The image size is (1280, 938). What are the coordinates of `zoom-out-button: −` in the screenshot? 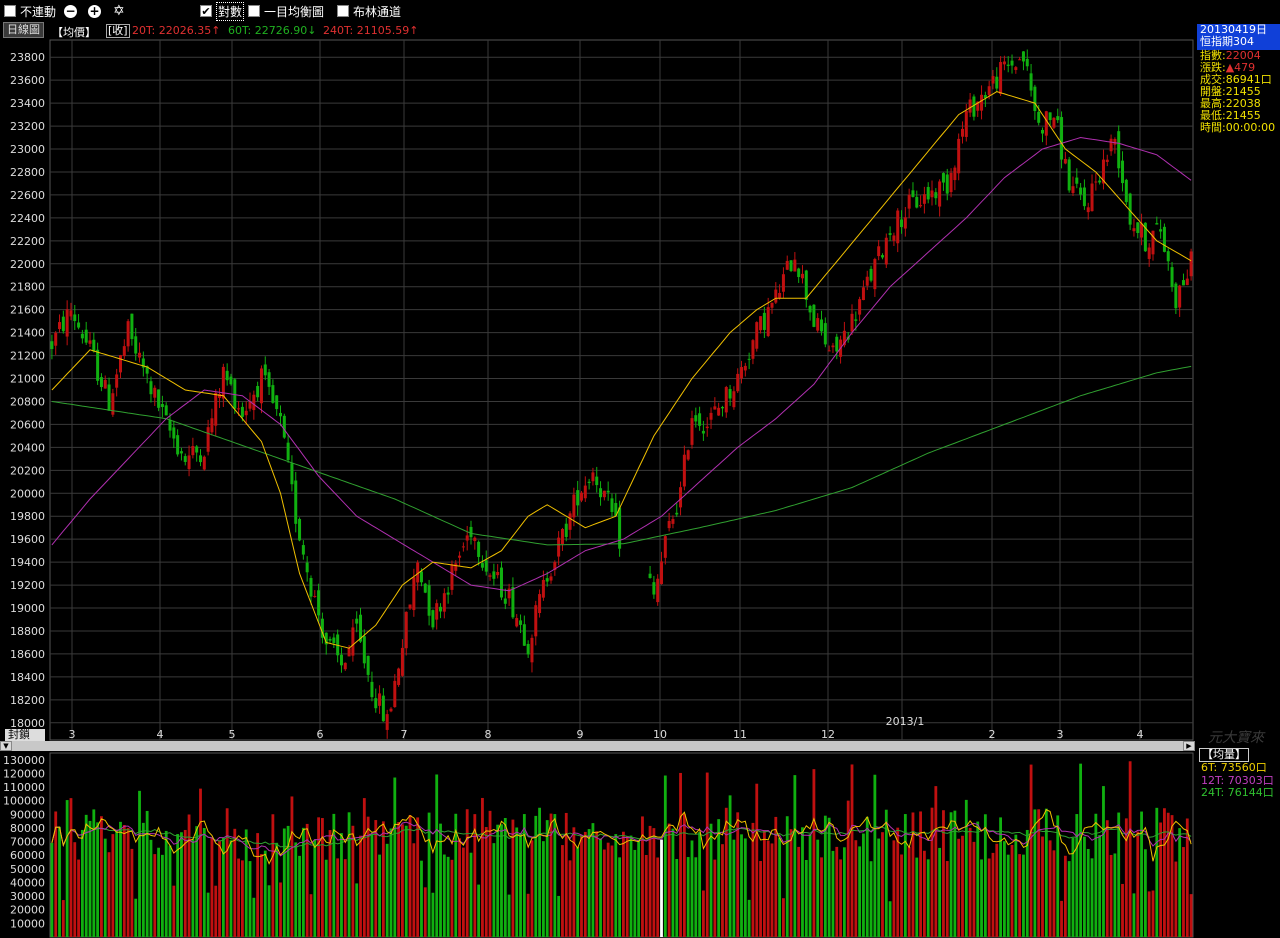 It's located at (70, 11).